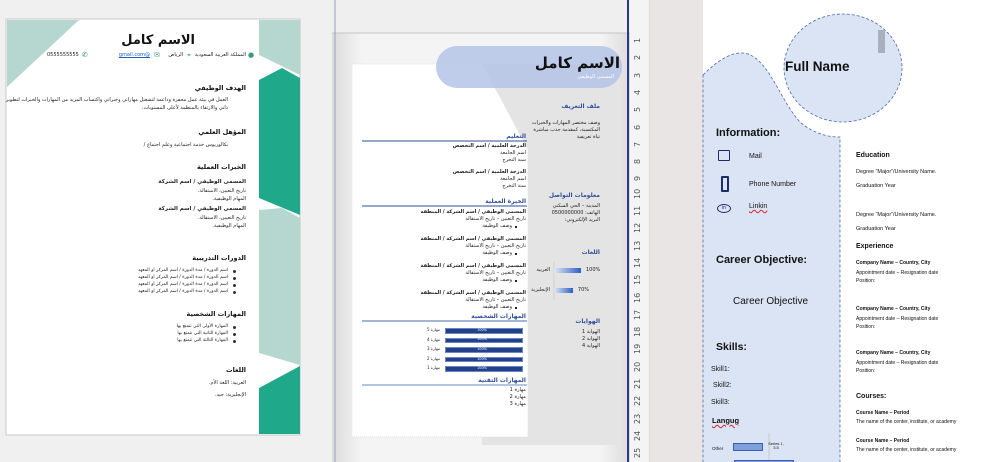 The height and width of the screenshot is (462, 1000). Describe the element at coordinates (482, 358) in the screenshot. I see `skill-percent: 100%` at that location.